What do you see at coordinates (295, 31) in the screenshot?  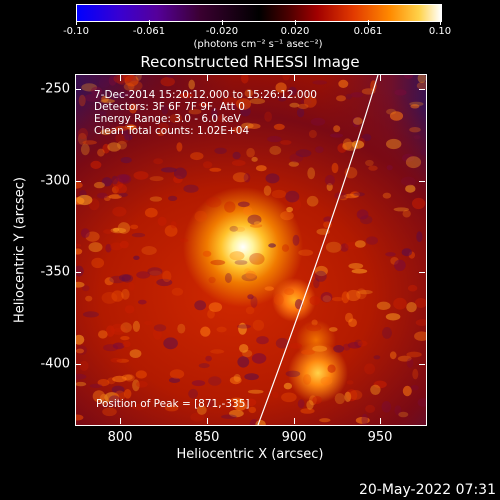 I see `colorbar-label: 0.020` at bounding box center [295, 31].